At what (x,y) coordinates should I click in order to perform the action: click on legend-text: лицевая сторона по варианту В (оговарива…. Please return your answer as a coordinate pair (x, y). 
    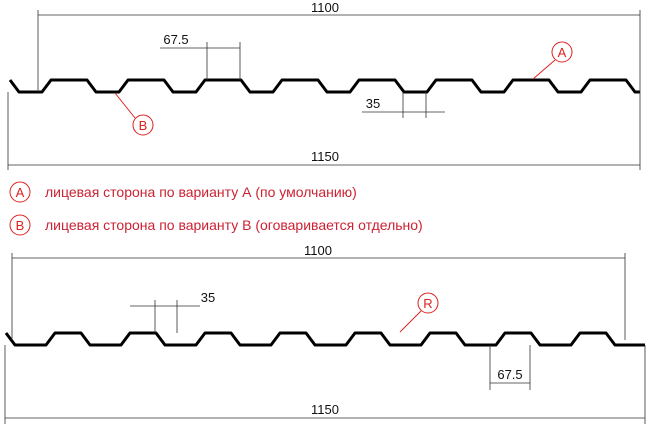
    Looking at the image, I should click on (234, 225).